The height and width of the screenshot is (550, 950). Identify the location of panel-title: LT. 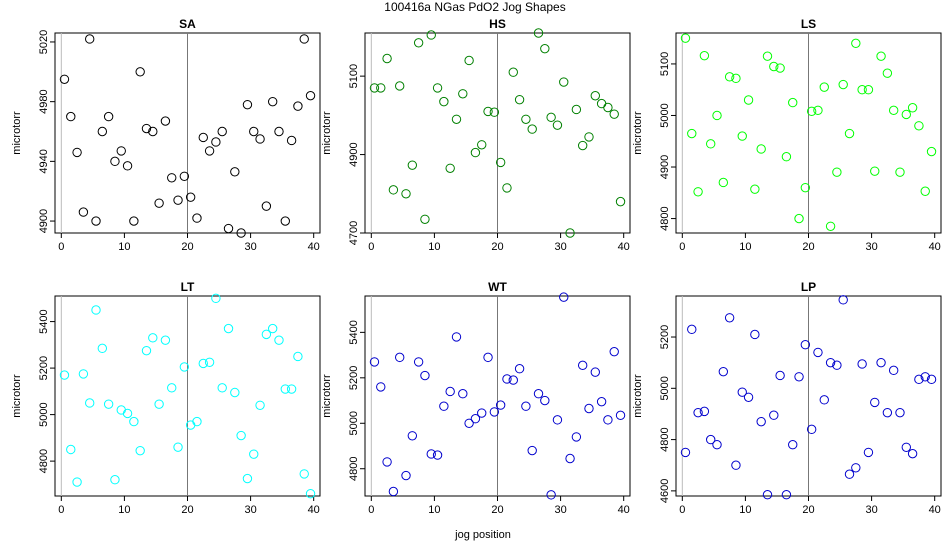
(188, 287).